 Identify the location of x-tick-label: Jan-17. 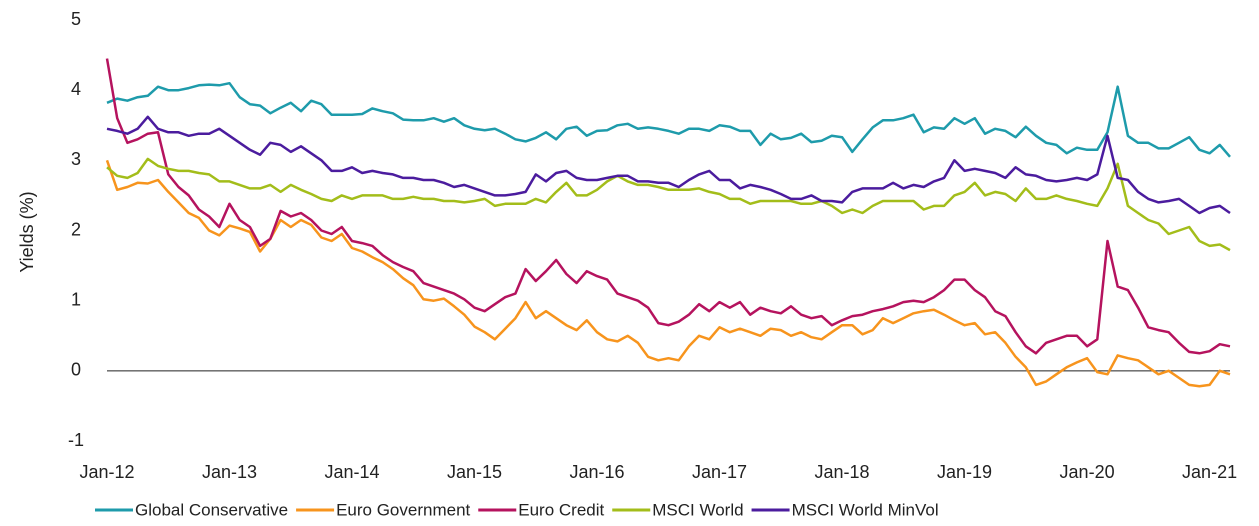
(719, 472).